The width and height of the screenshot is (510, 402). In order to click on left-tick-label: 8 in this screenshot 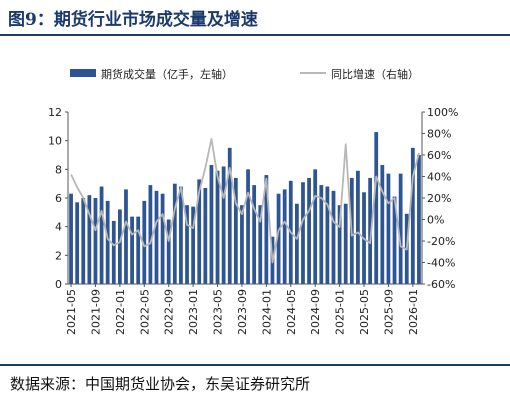, I will do `click(58, 169)`.